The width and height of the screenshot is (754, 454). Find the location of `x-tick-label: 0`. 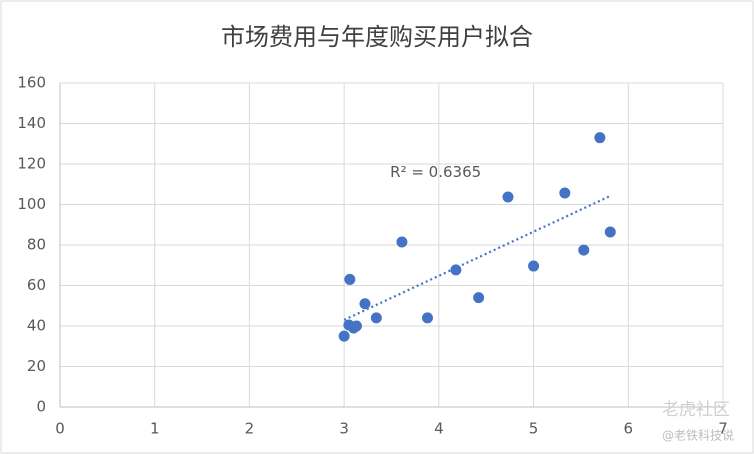

x-tick-label: 0 is located at coordinates (60, 429).